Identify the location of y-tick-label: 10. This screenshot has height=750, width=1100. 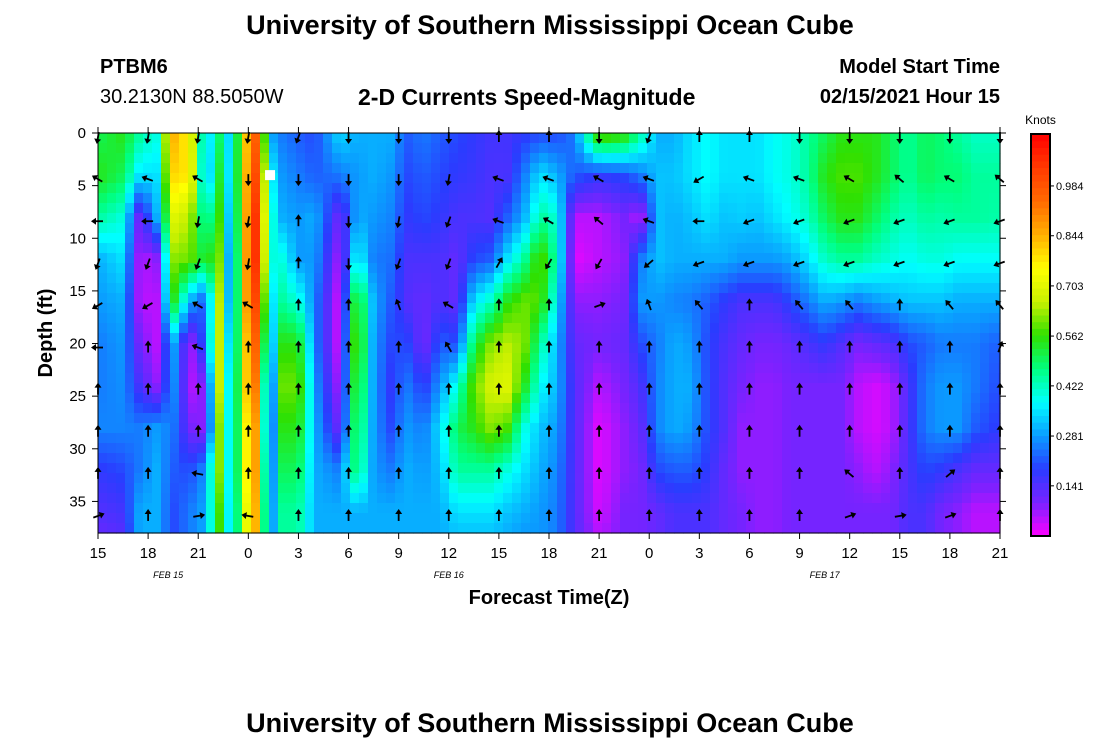
(77, 238).